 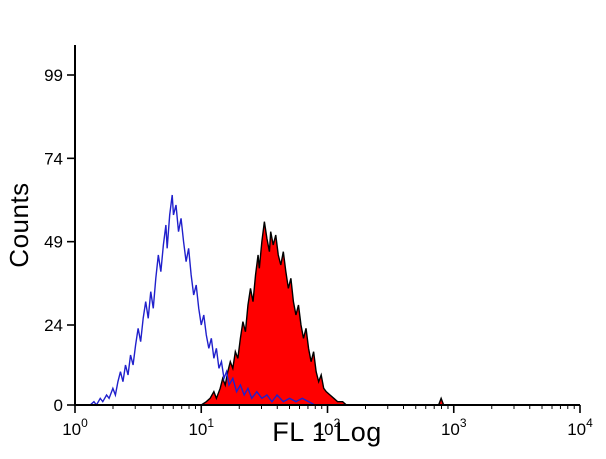 I want to click on x-tick-label: 10², so click(x=328, y=427).